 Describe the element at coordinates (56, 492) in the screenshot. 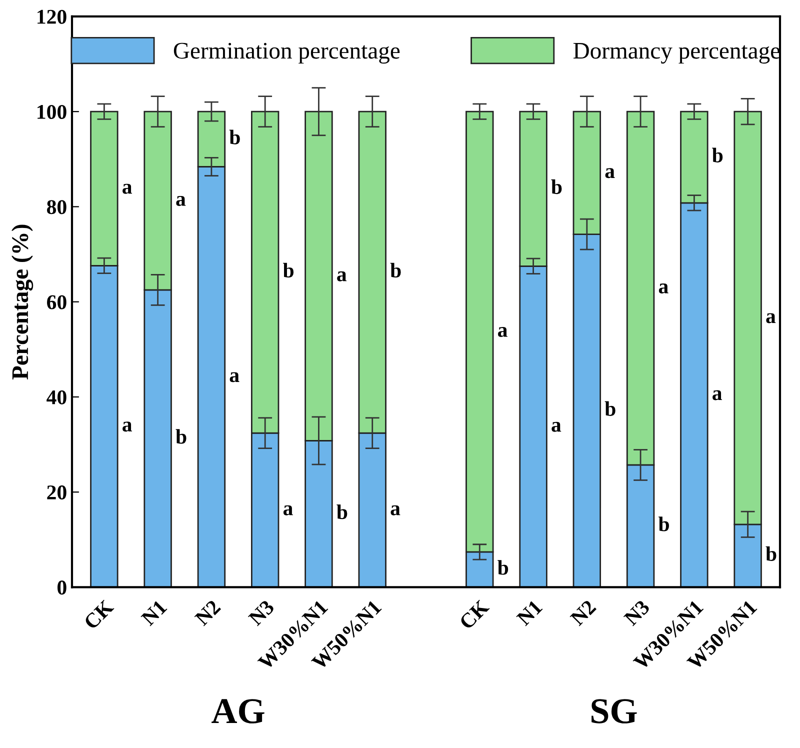

I see `y-tick-label: 20` at that location.